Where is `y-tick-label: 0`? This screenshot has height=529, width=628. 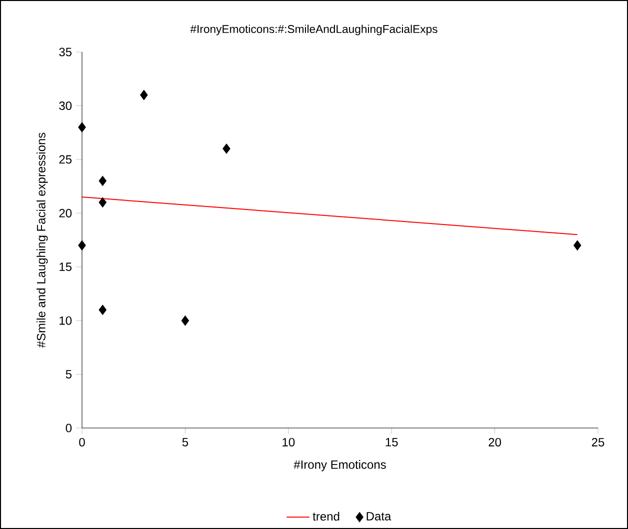
y-tick-label: 0 is located at coordinates (69, 428).